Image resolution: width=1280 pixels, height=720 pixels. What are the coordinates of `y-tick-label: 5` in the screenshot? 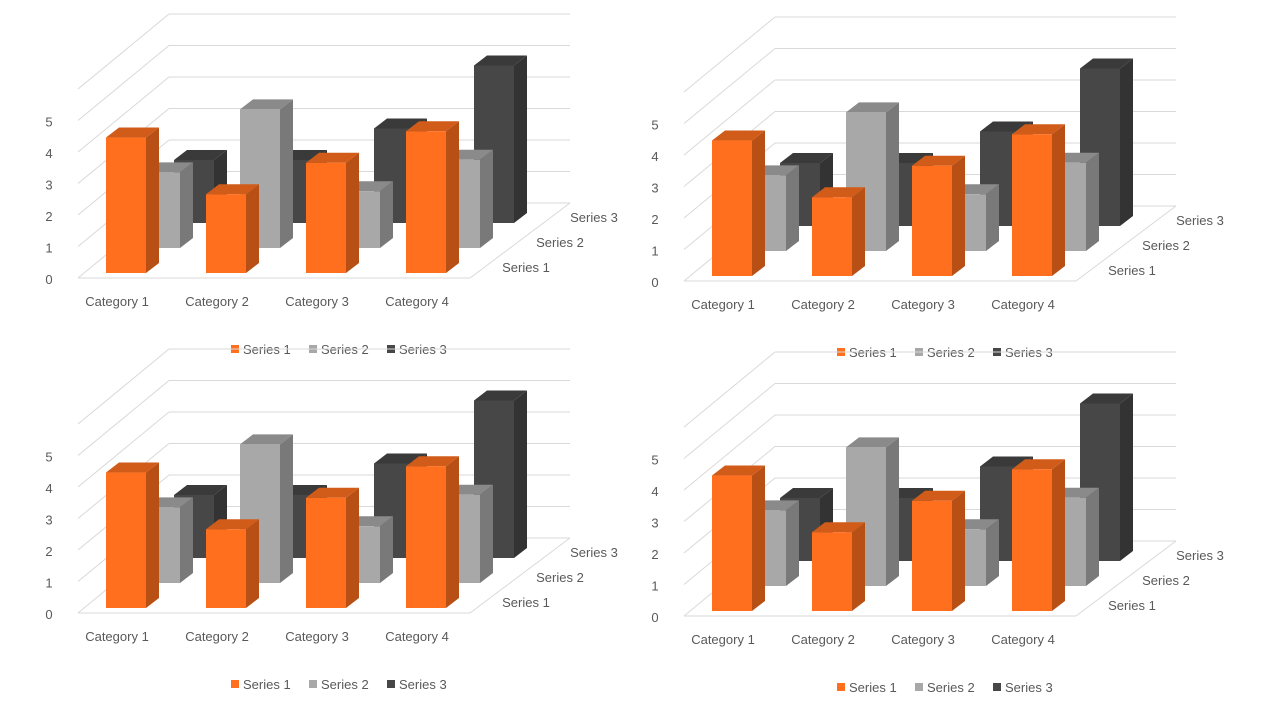 It's located at (654, 125).